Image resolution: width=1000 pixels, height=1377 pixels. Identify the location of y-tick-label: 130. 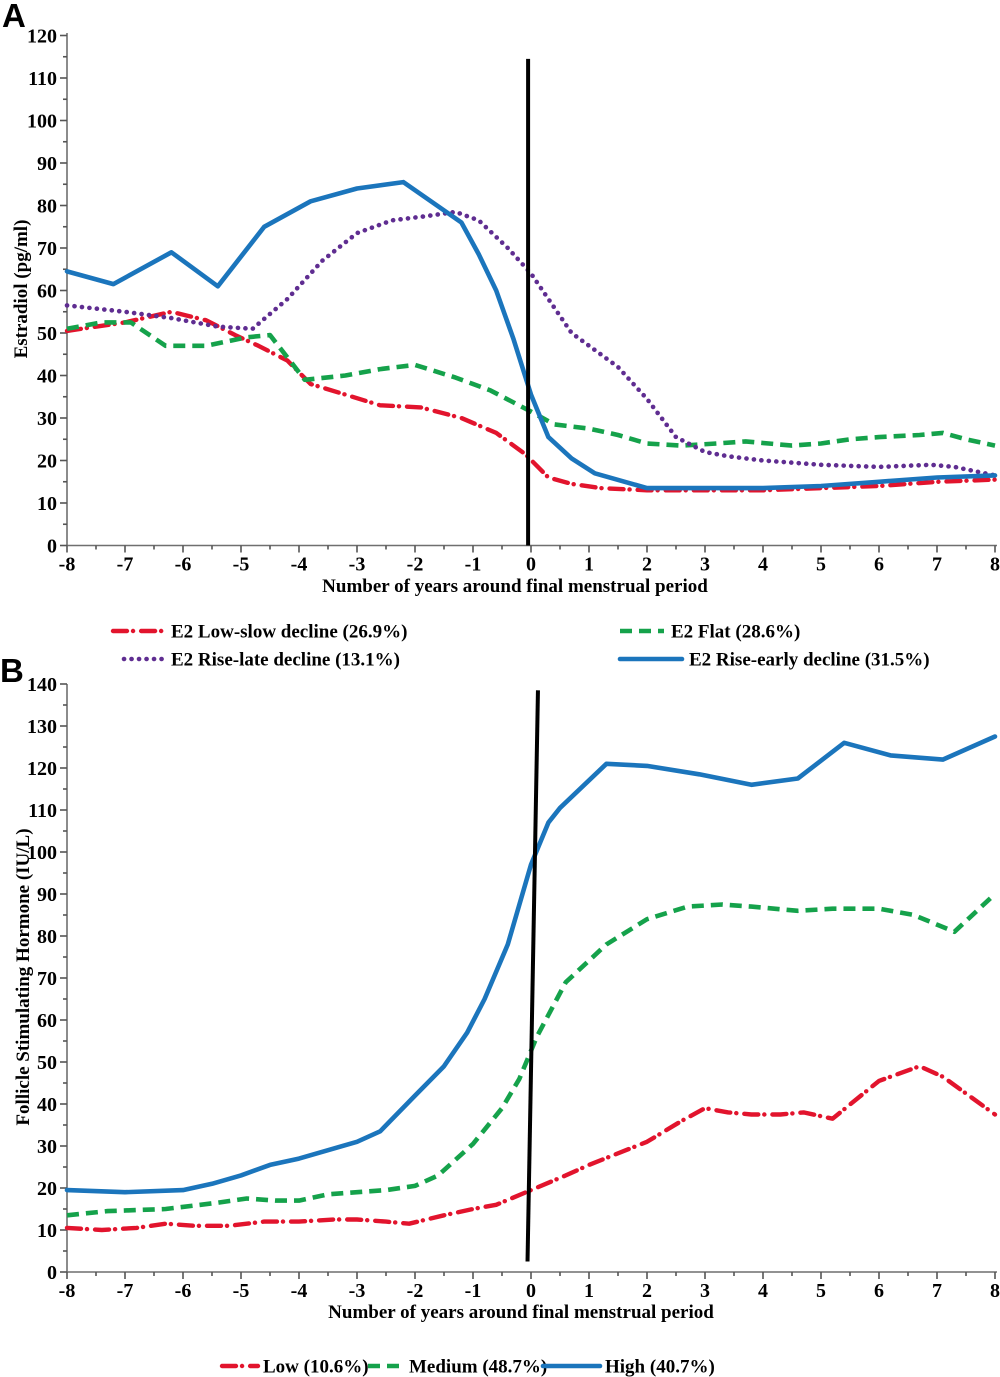
(42, 727).